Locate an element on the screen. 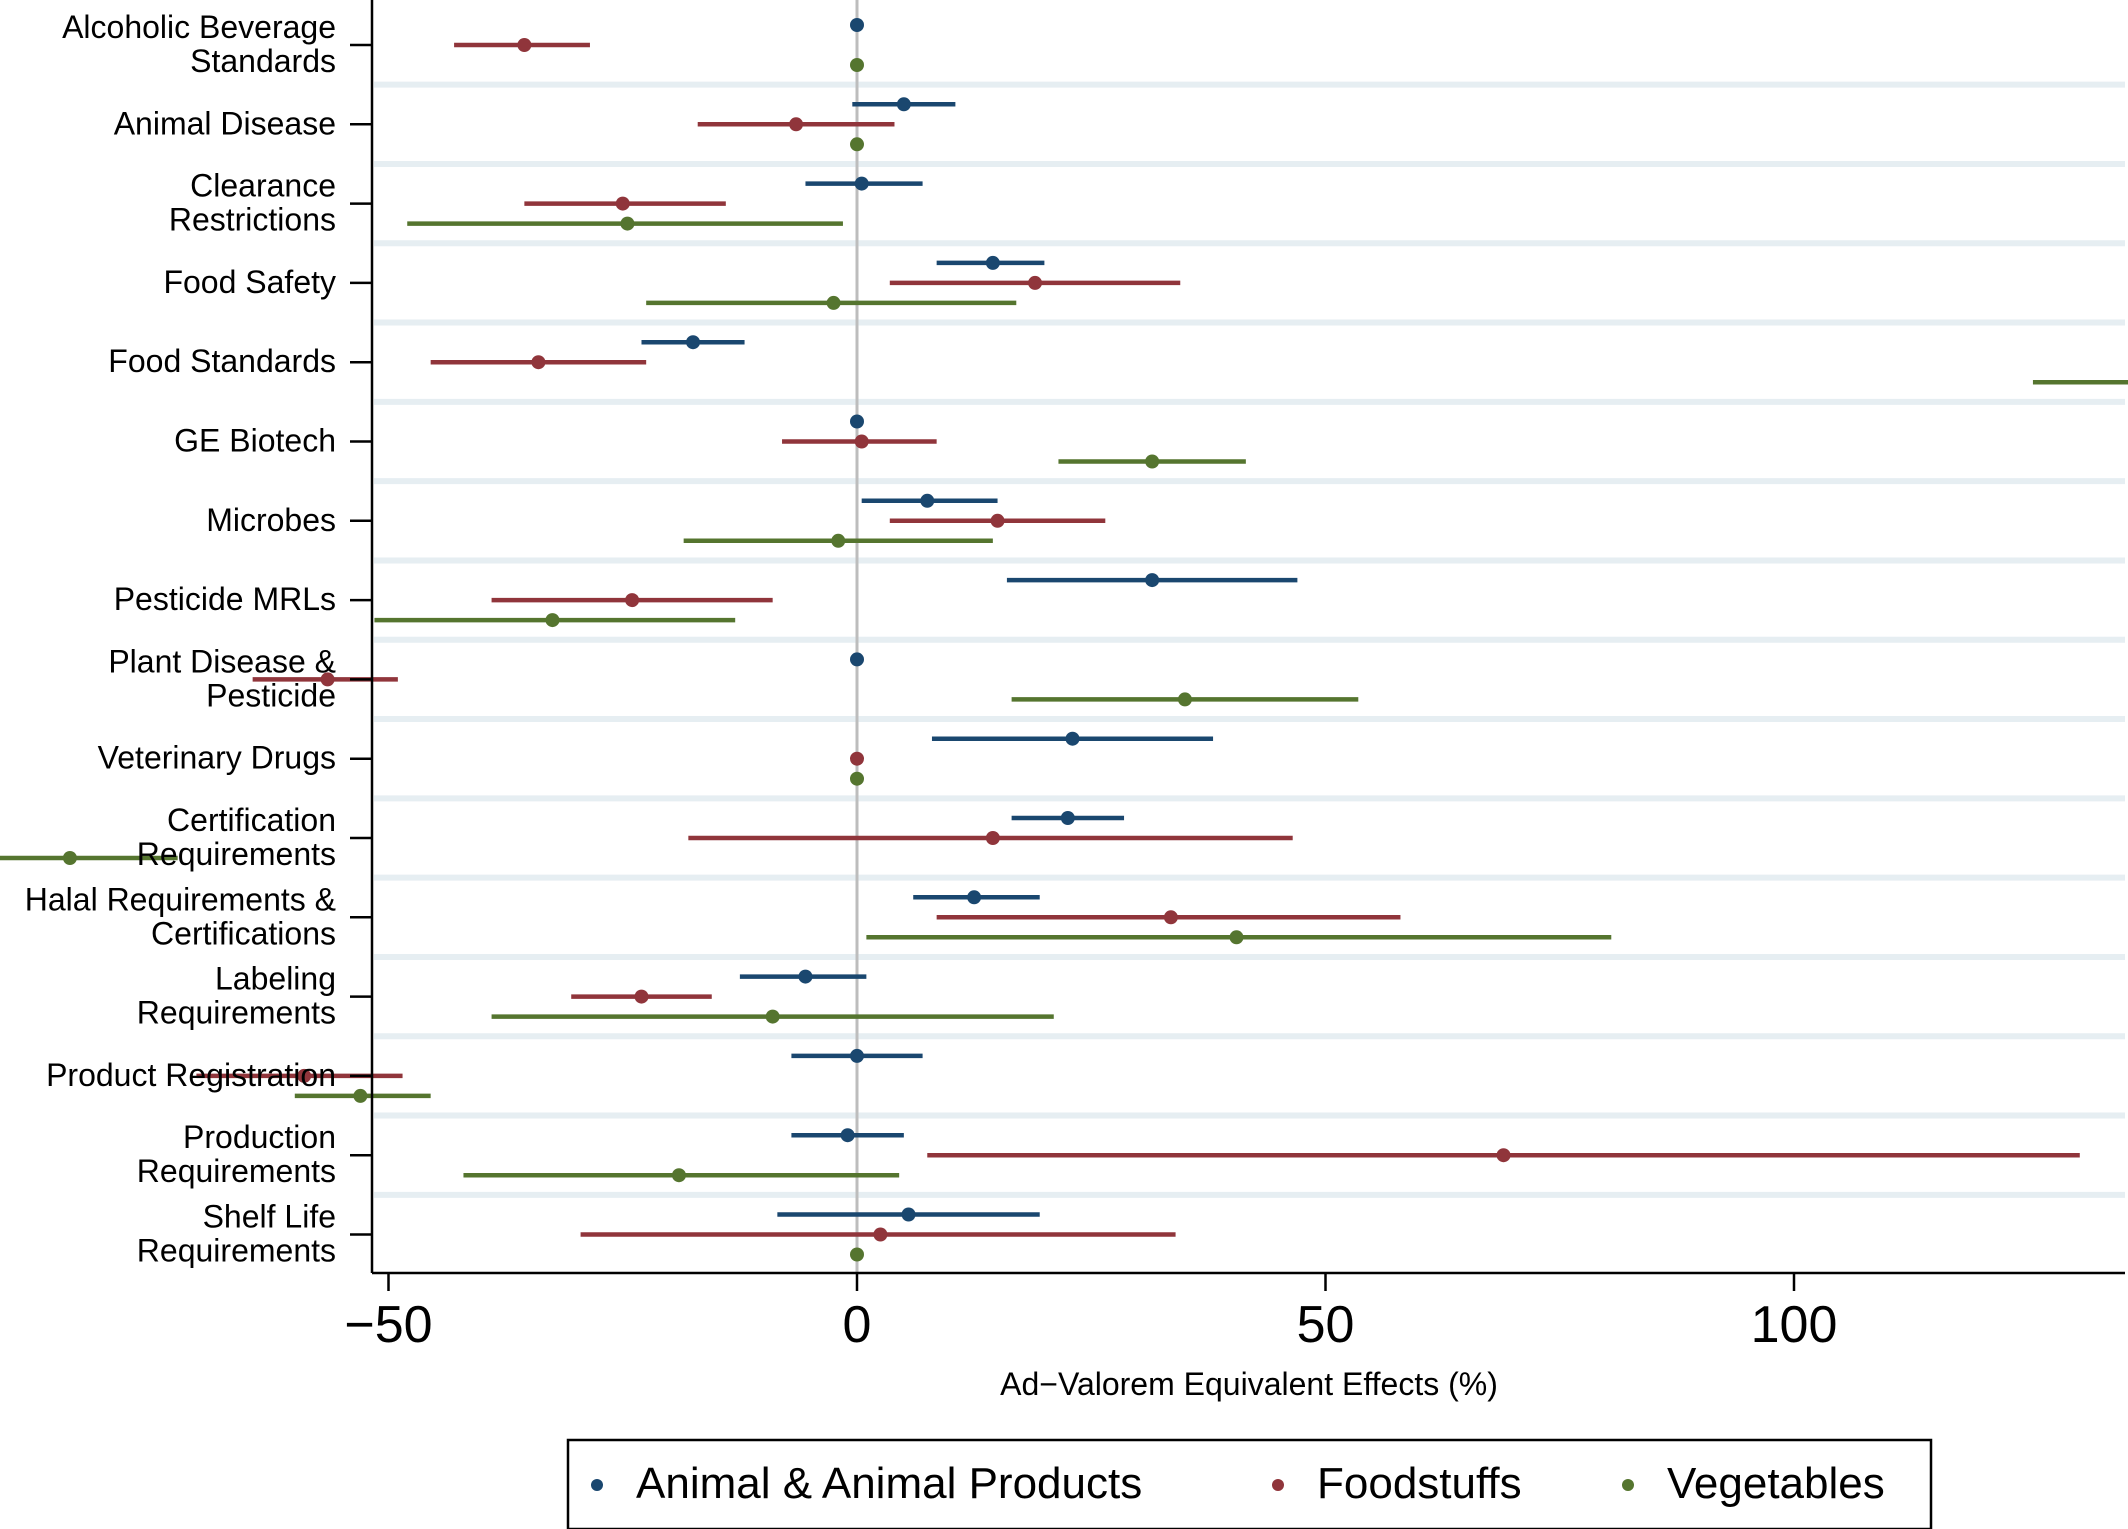 The height and width of the screenshot is (1529, 2128). x-tick-label: 0 is located at coordinates (857, 1325).